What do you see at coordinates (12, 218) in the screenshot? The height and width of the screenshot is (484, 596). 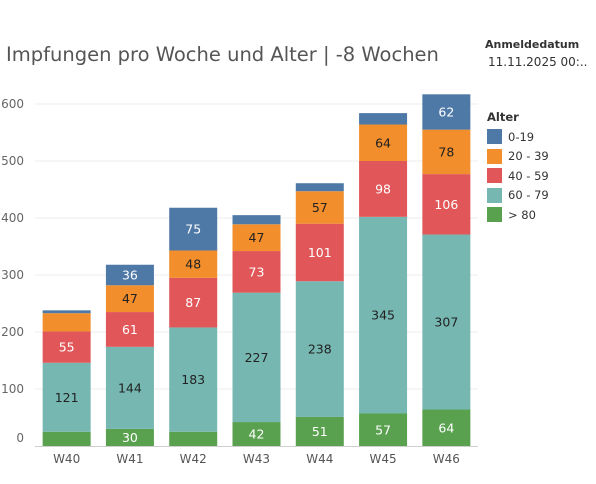 I see `y-tick-label: 400` at bounding box center [12, 218].